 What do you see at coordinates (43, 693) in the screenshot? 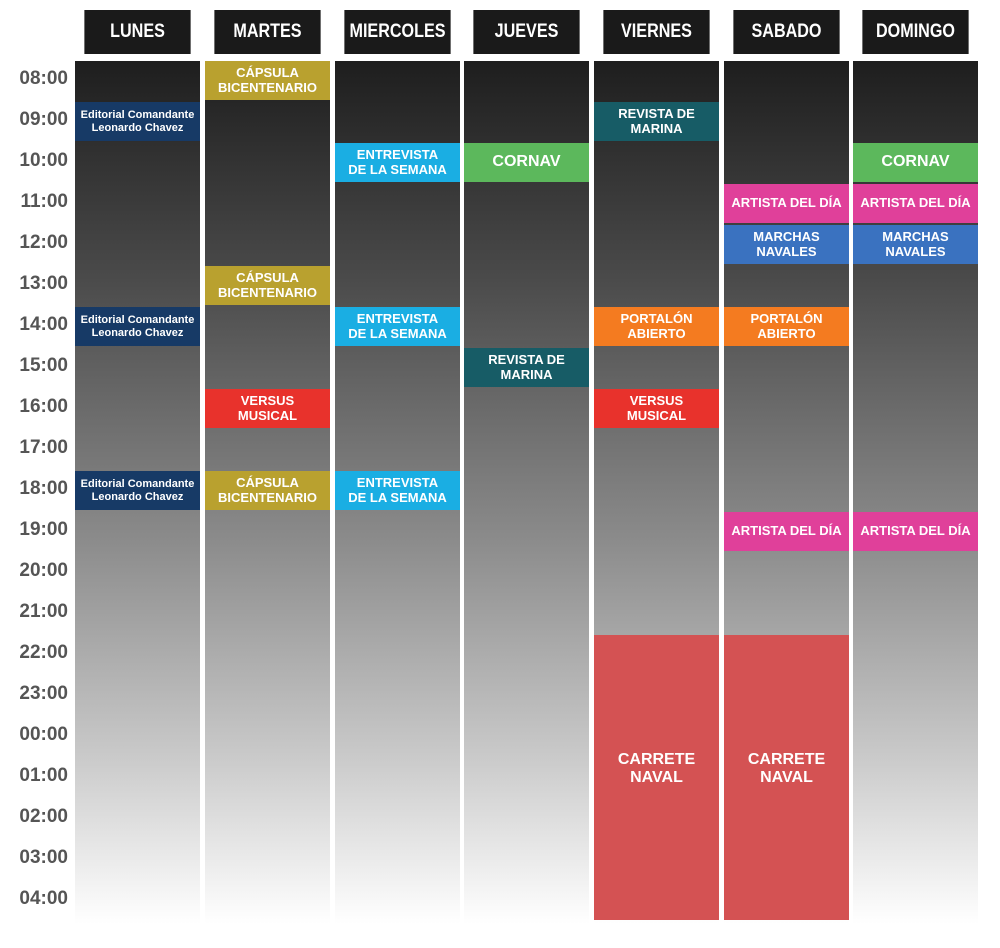
I see `time-label: 23:00` at bounding box center [43, 693].